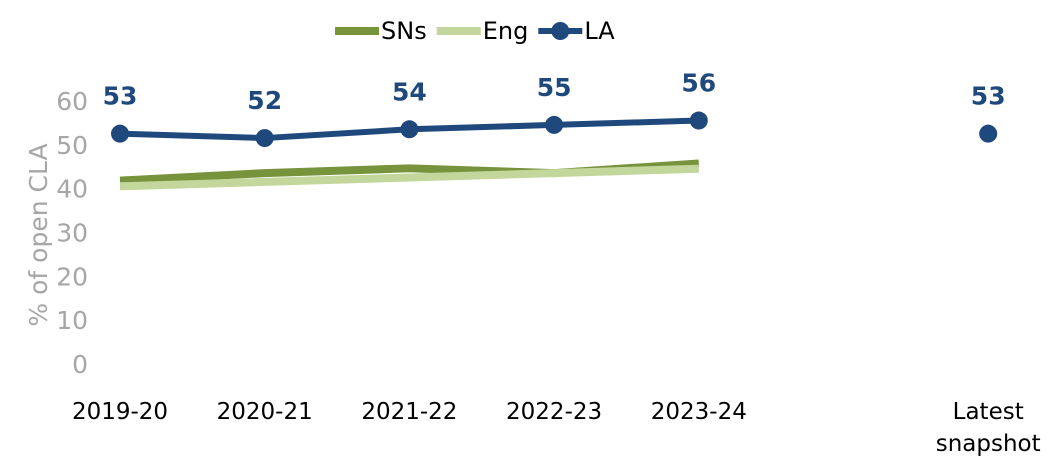 This screenshot has width=1053, height=467. Describe the element at coordinates (72, 101) in the screenshot. I see `y-tick-label: 60` at that location.